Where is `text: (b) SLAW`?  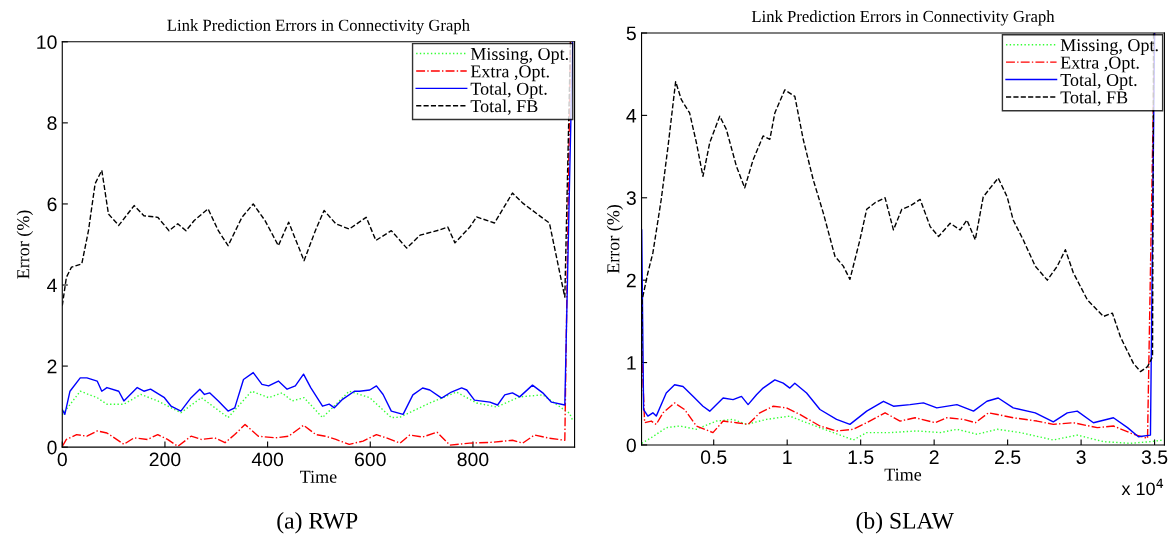 text: (b) SLAW is located at coordinates (905, 523).